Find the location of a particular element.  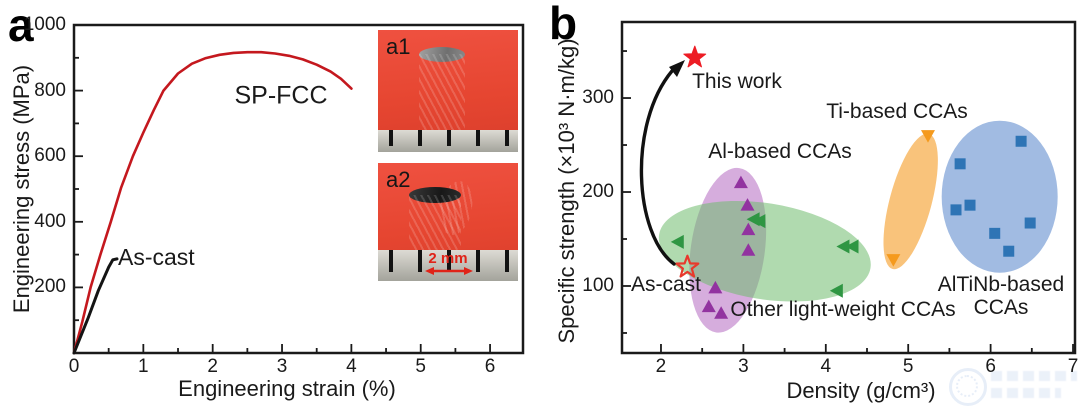

scale-bar-arrow-icon is located at coordinates (449, 271).